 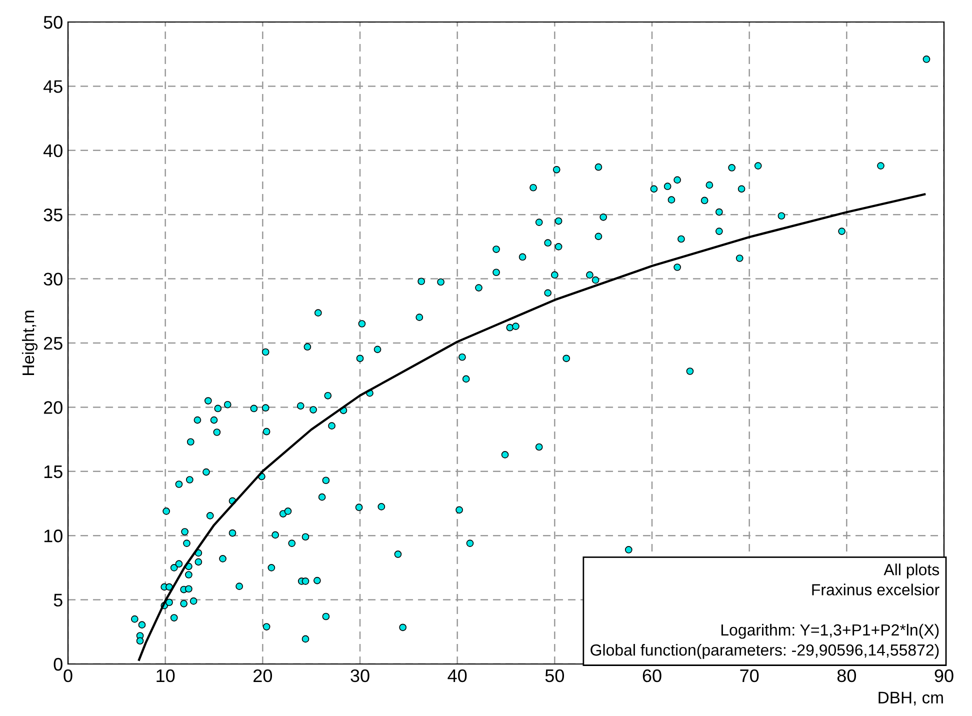 What do you see at coordinates (749, 675) in the screenshot?
I see `x-tick-label: 70` at bounding box center [749, 675].